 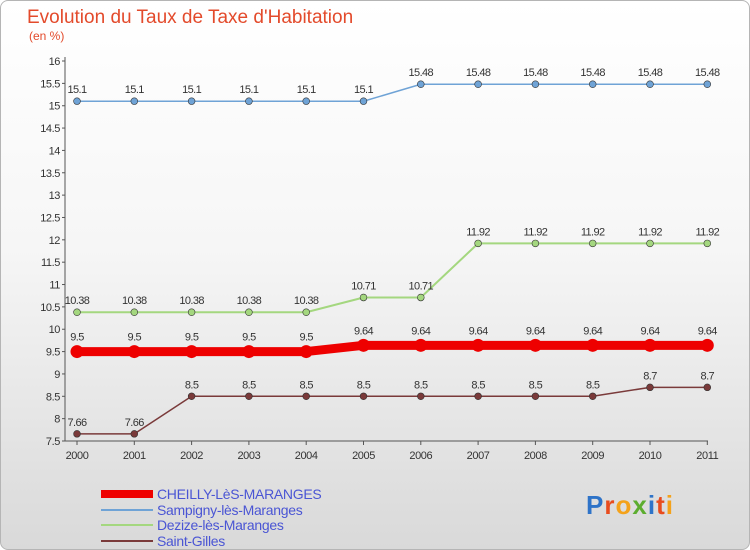 I want to click on legend-item: Saint-Gilles, so click(x=163, y=540).